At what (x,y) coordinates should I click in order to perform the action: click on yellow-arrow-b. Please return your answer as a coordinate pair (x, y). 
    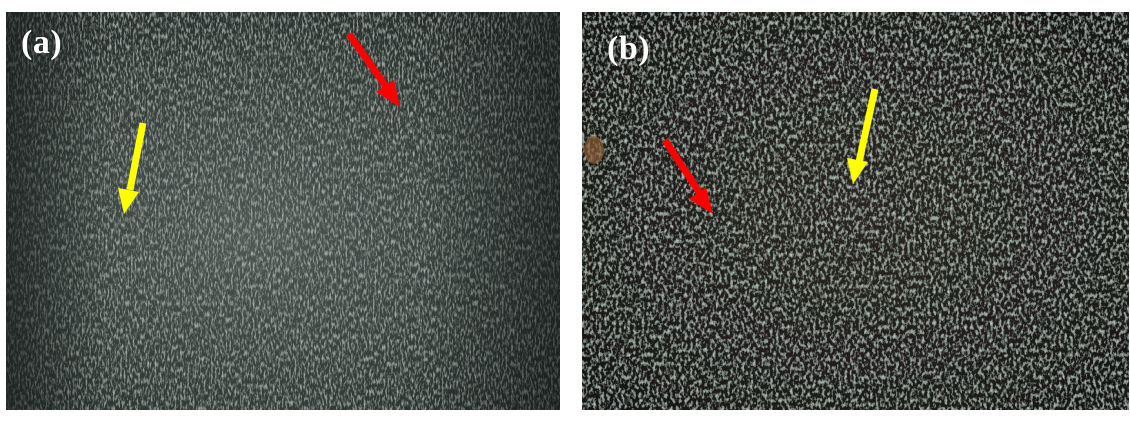
    Looking at the image, I should click on (863, 136).